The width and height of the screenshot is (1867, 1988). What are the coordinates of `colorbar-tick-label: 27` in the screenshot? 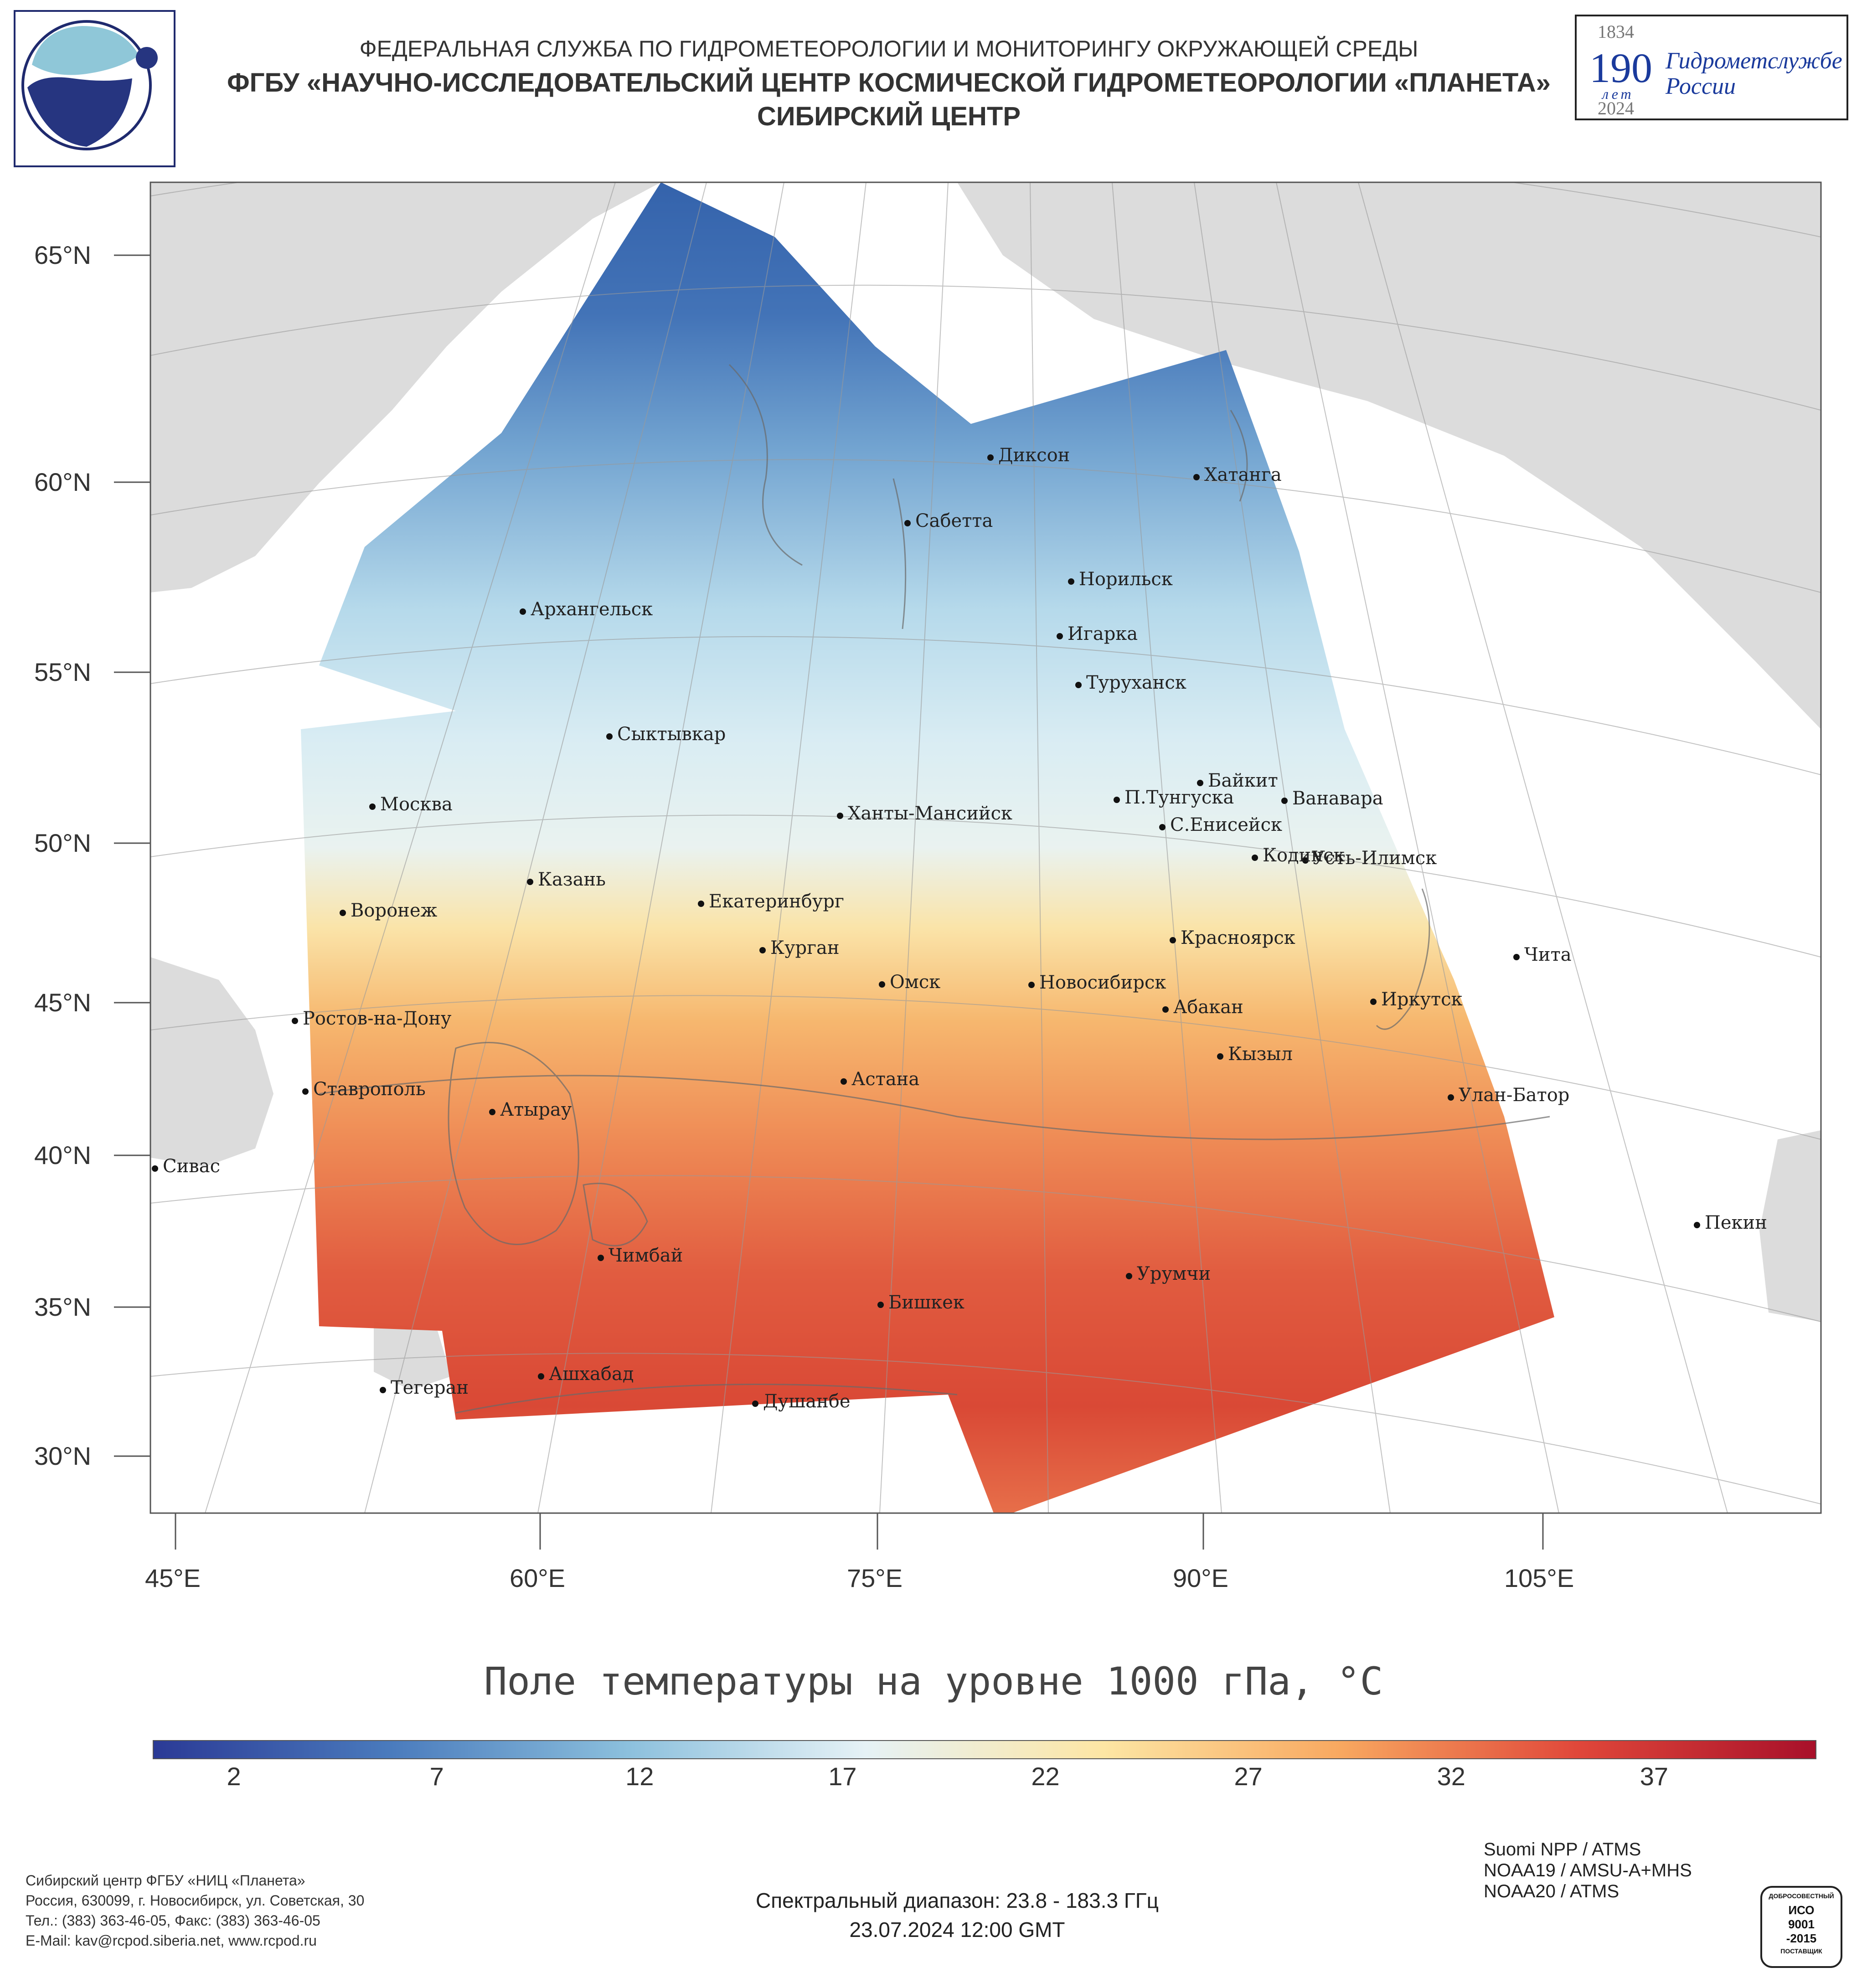 It's located at (1248, 1776).